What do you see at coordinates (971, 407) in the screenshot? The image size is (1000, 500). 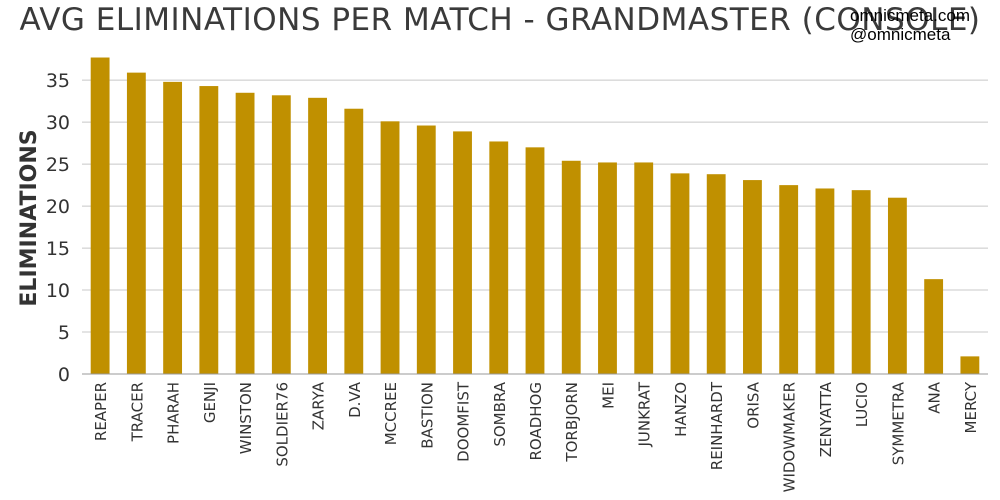 I see `x-tick-label: MERCY` at bounding box center [971, 407].